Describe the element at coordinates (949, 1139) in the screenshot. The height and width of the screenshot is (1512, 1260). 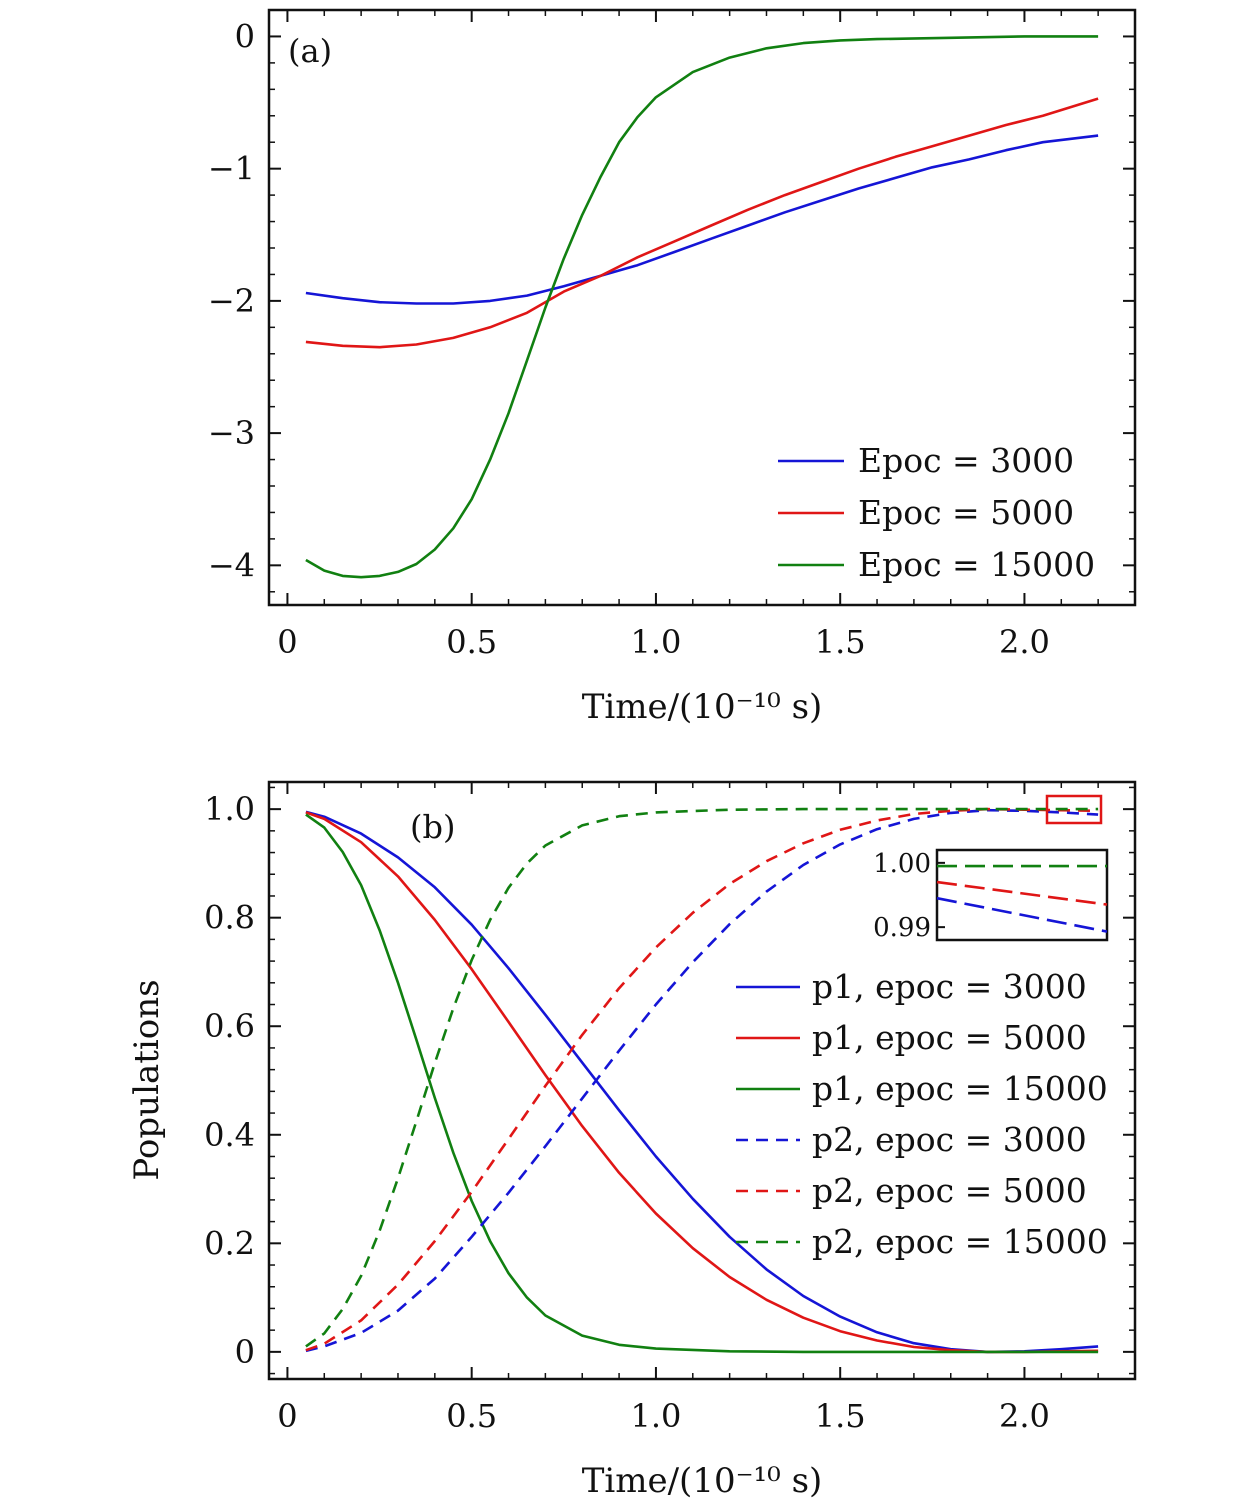
I see `legend-label: p2, epoc = 3000` at that location.